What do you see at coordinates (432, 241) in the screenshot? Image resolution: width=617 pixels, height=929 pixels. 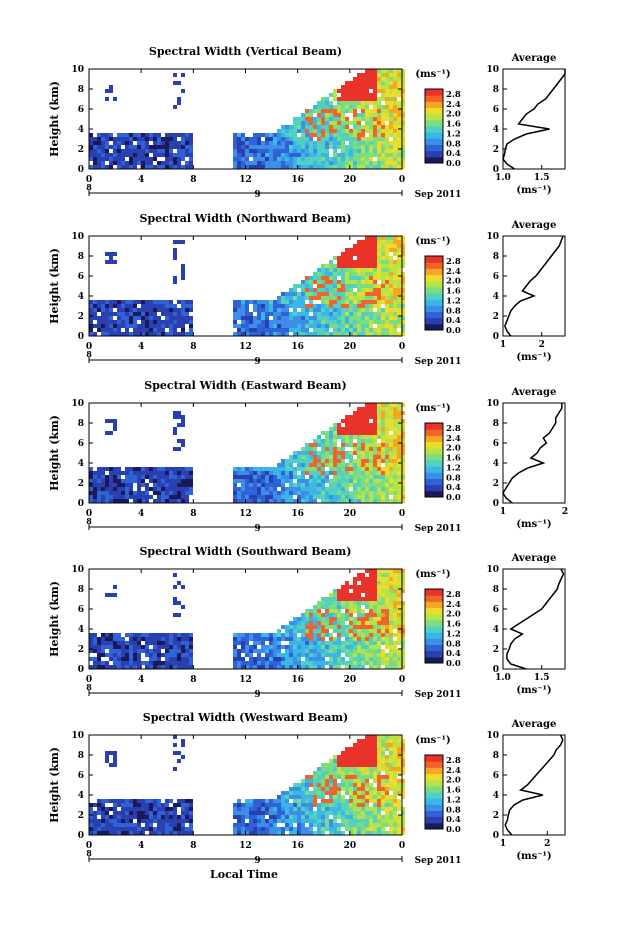 I see `colorbar-unit: (ms⁻¹)` at bounding box center [432, 241].